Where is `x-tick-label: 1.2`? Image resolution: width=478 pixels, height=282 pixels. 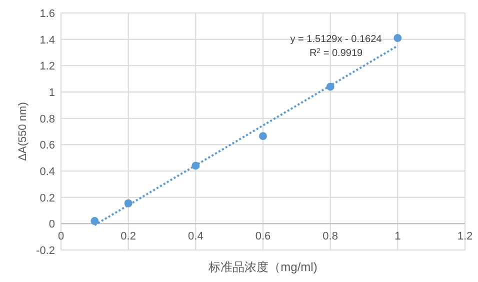
x-tick-label: 1.2 is located at coordinates (465, 236).